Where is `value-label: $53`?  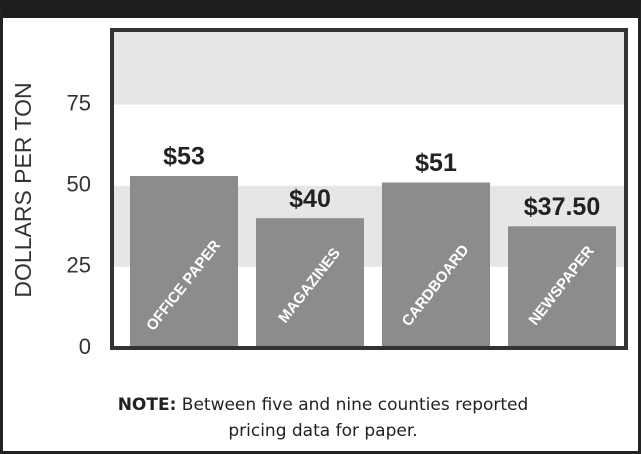
value-label: $53 is located at coordinates (184, 157).